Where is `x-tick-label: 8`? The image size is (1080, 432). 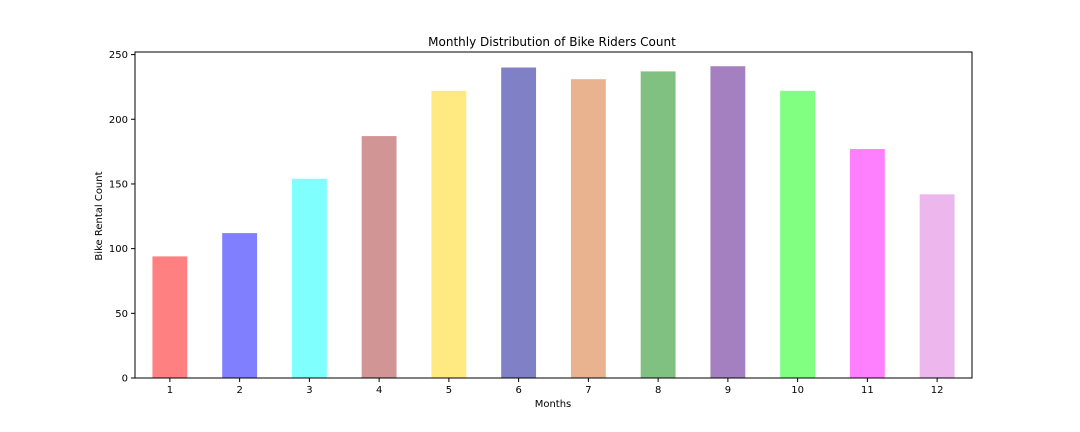
x-tick-label: 8 is located at coordinates (658, 390).